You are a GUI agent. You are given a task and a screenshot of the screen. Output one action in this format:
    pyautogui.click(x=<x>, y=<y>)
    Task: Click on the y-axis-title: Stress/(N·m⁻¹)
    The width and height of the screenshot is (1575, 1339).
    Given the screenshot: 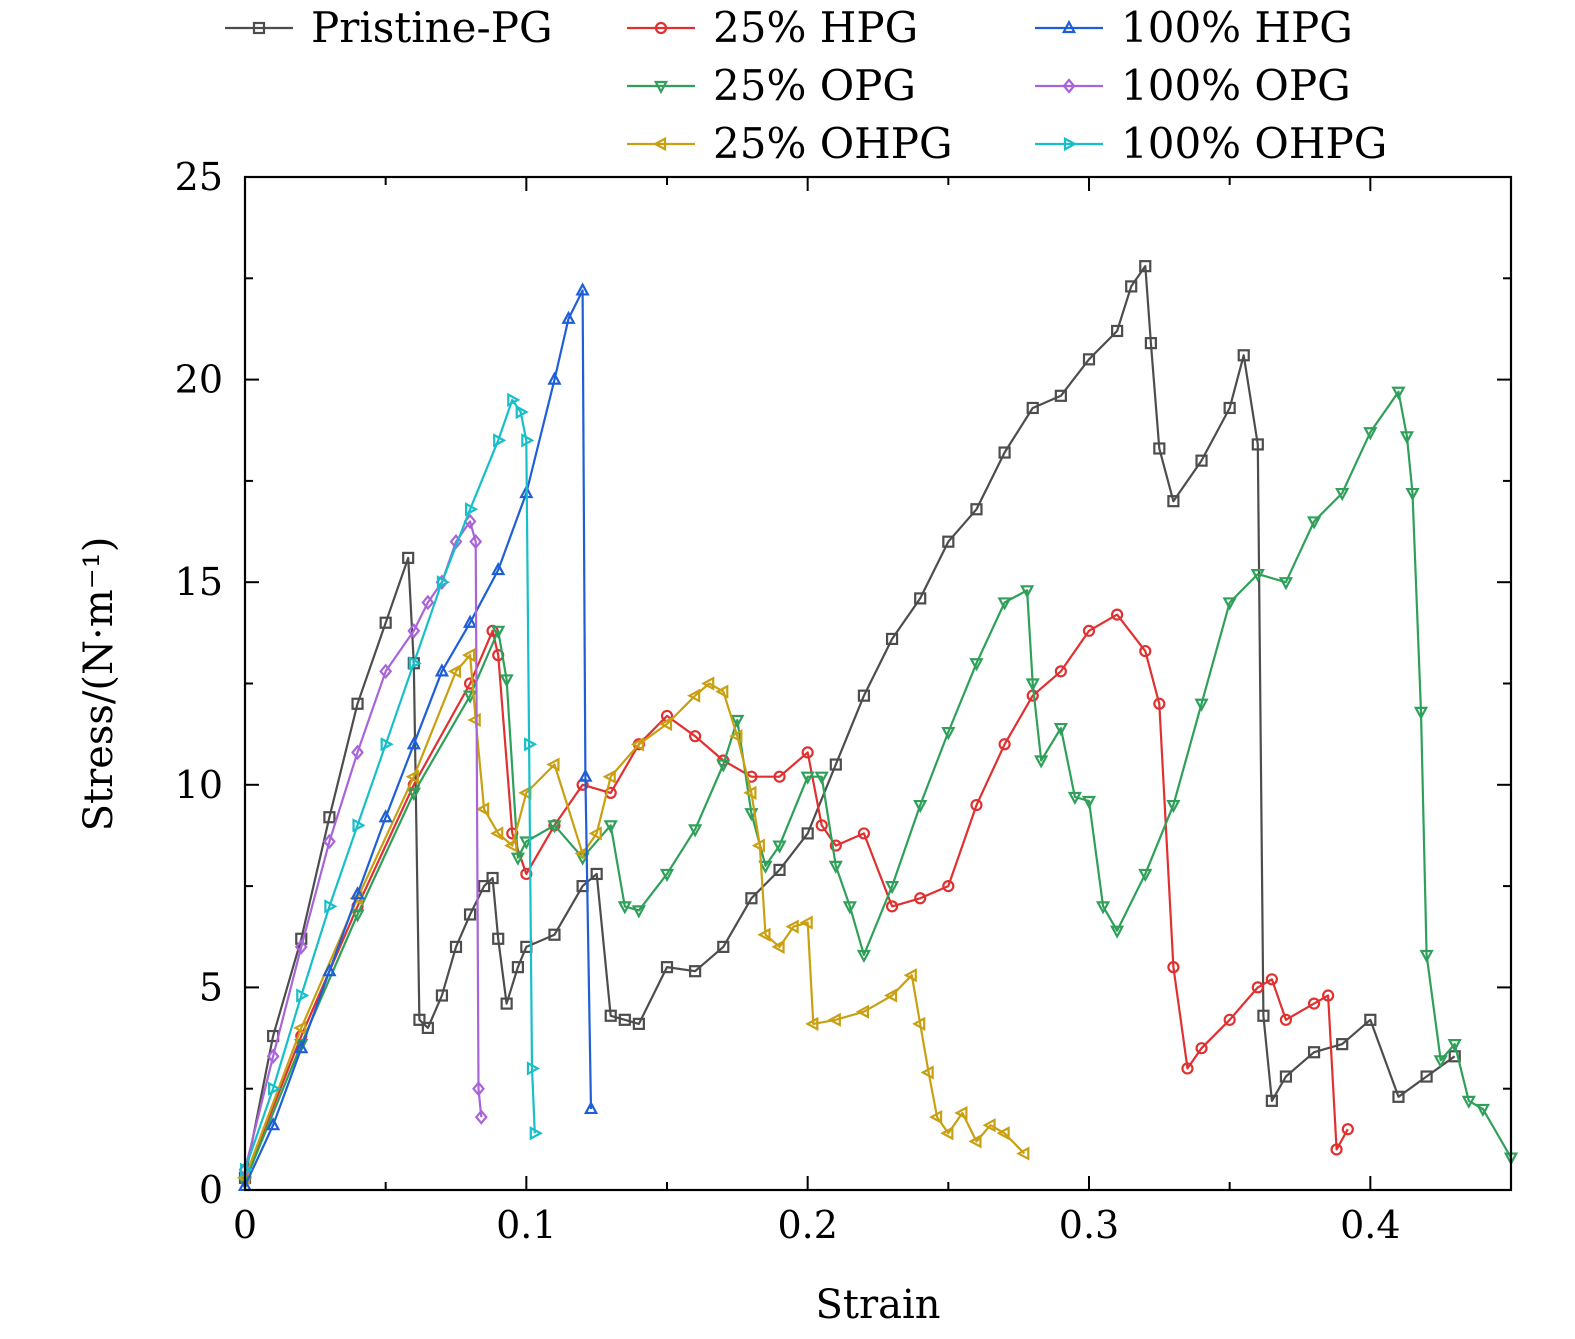 What is the action you would take?
    pyautogui.click(x=99, y=684)
    